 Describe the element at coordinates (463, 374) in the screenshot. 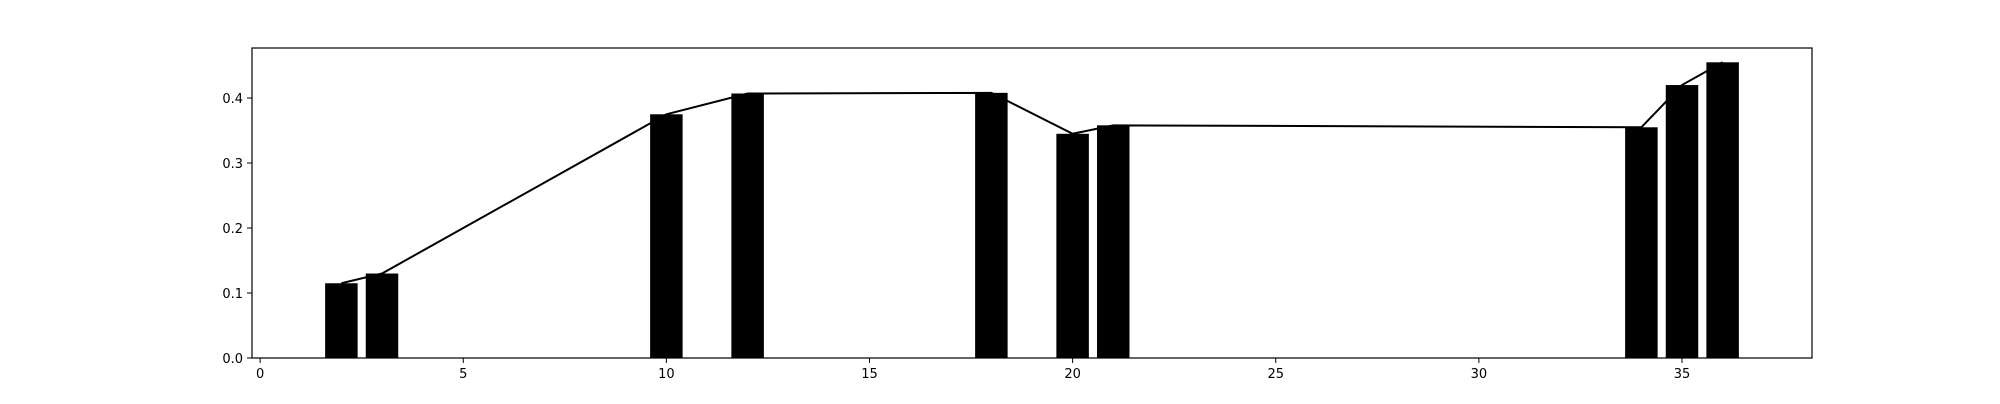

I see `x-tick-label: 5` at that location.